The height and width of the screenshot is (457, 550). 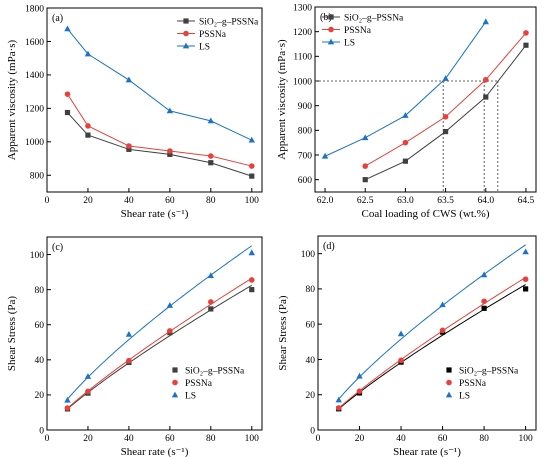 What do you see at coordinates (325, 201) in the screenshot?
I see `x-tick-label: 62.0` at bounding box center [325, 201].